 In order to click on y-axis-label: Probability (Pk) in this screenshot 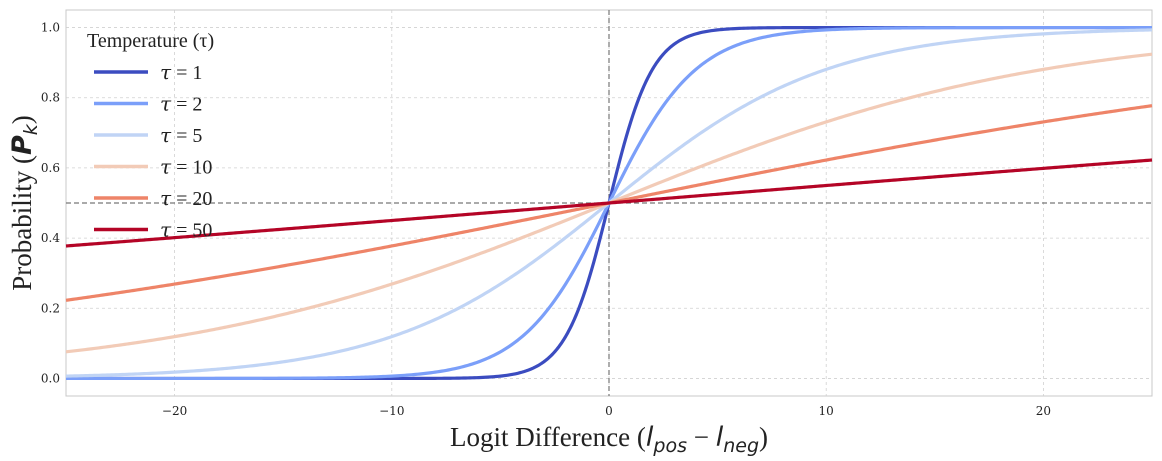, I will do `click(24, 203)`.